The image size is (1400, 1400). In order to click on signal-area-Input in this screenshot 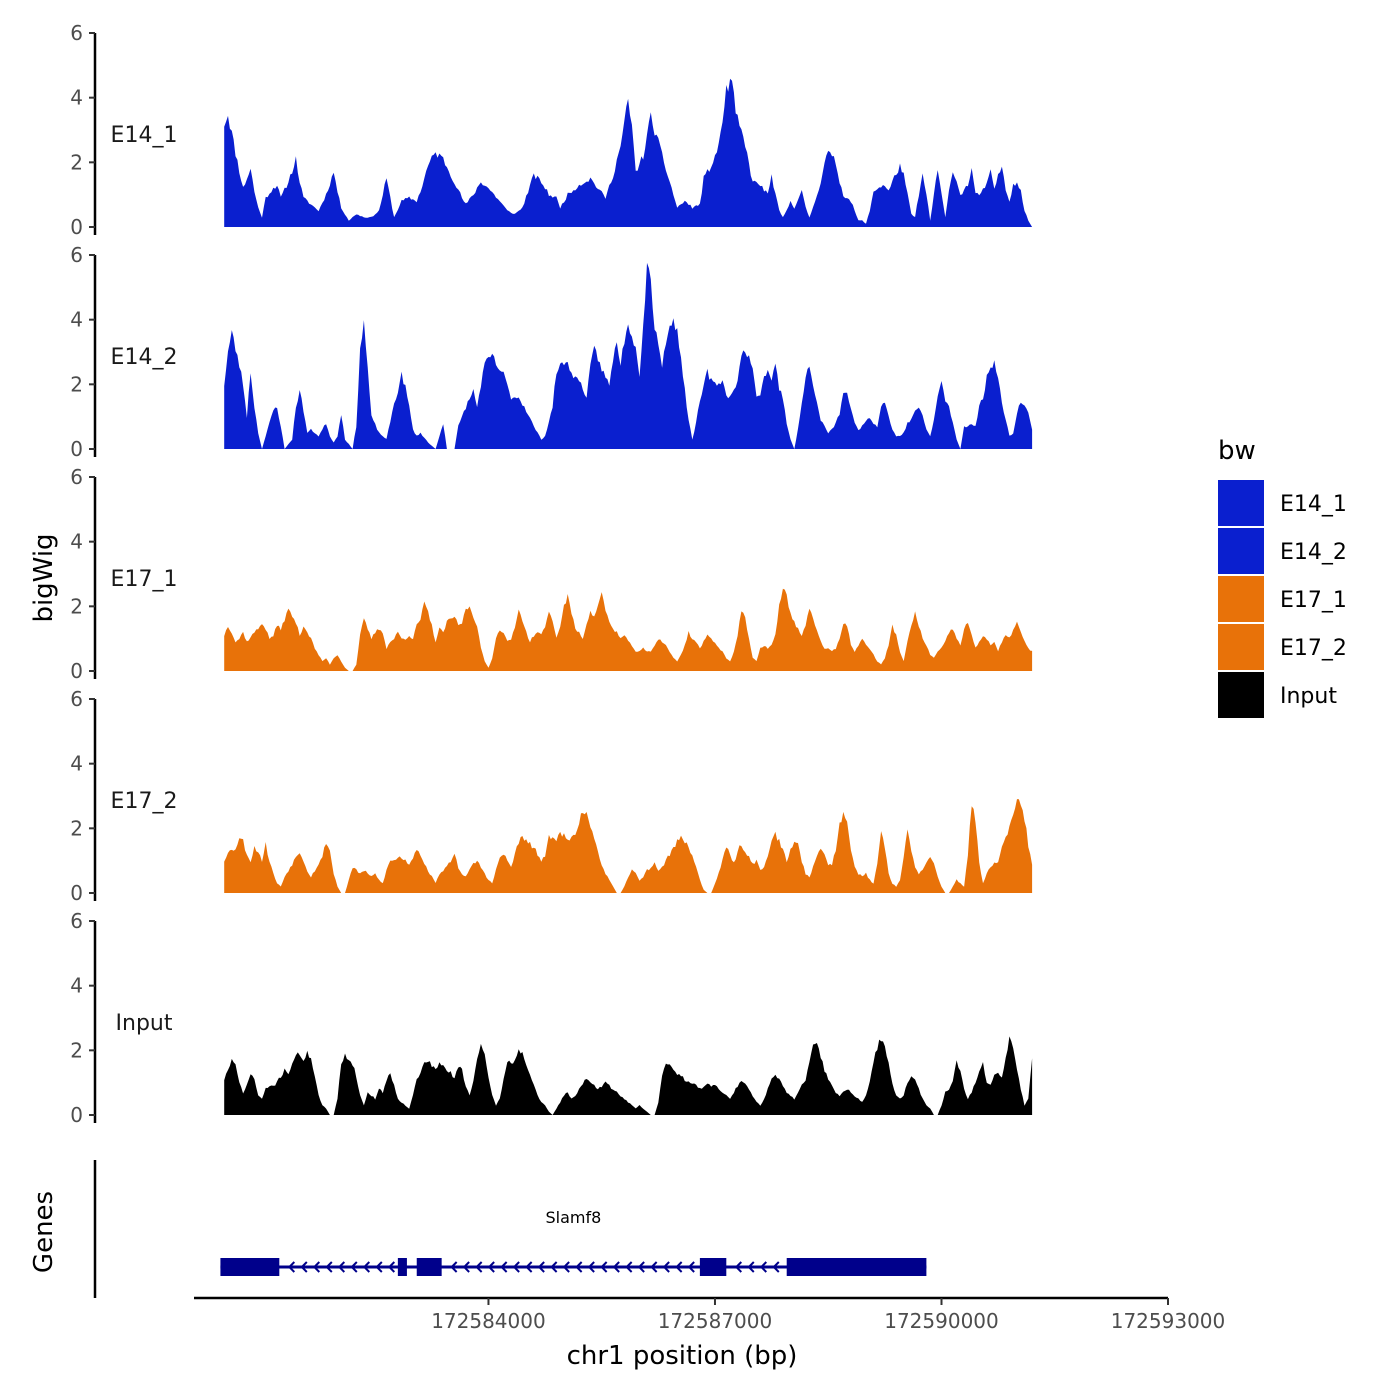, I will do `click(628, 1075)`.